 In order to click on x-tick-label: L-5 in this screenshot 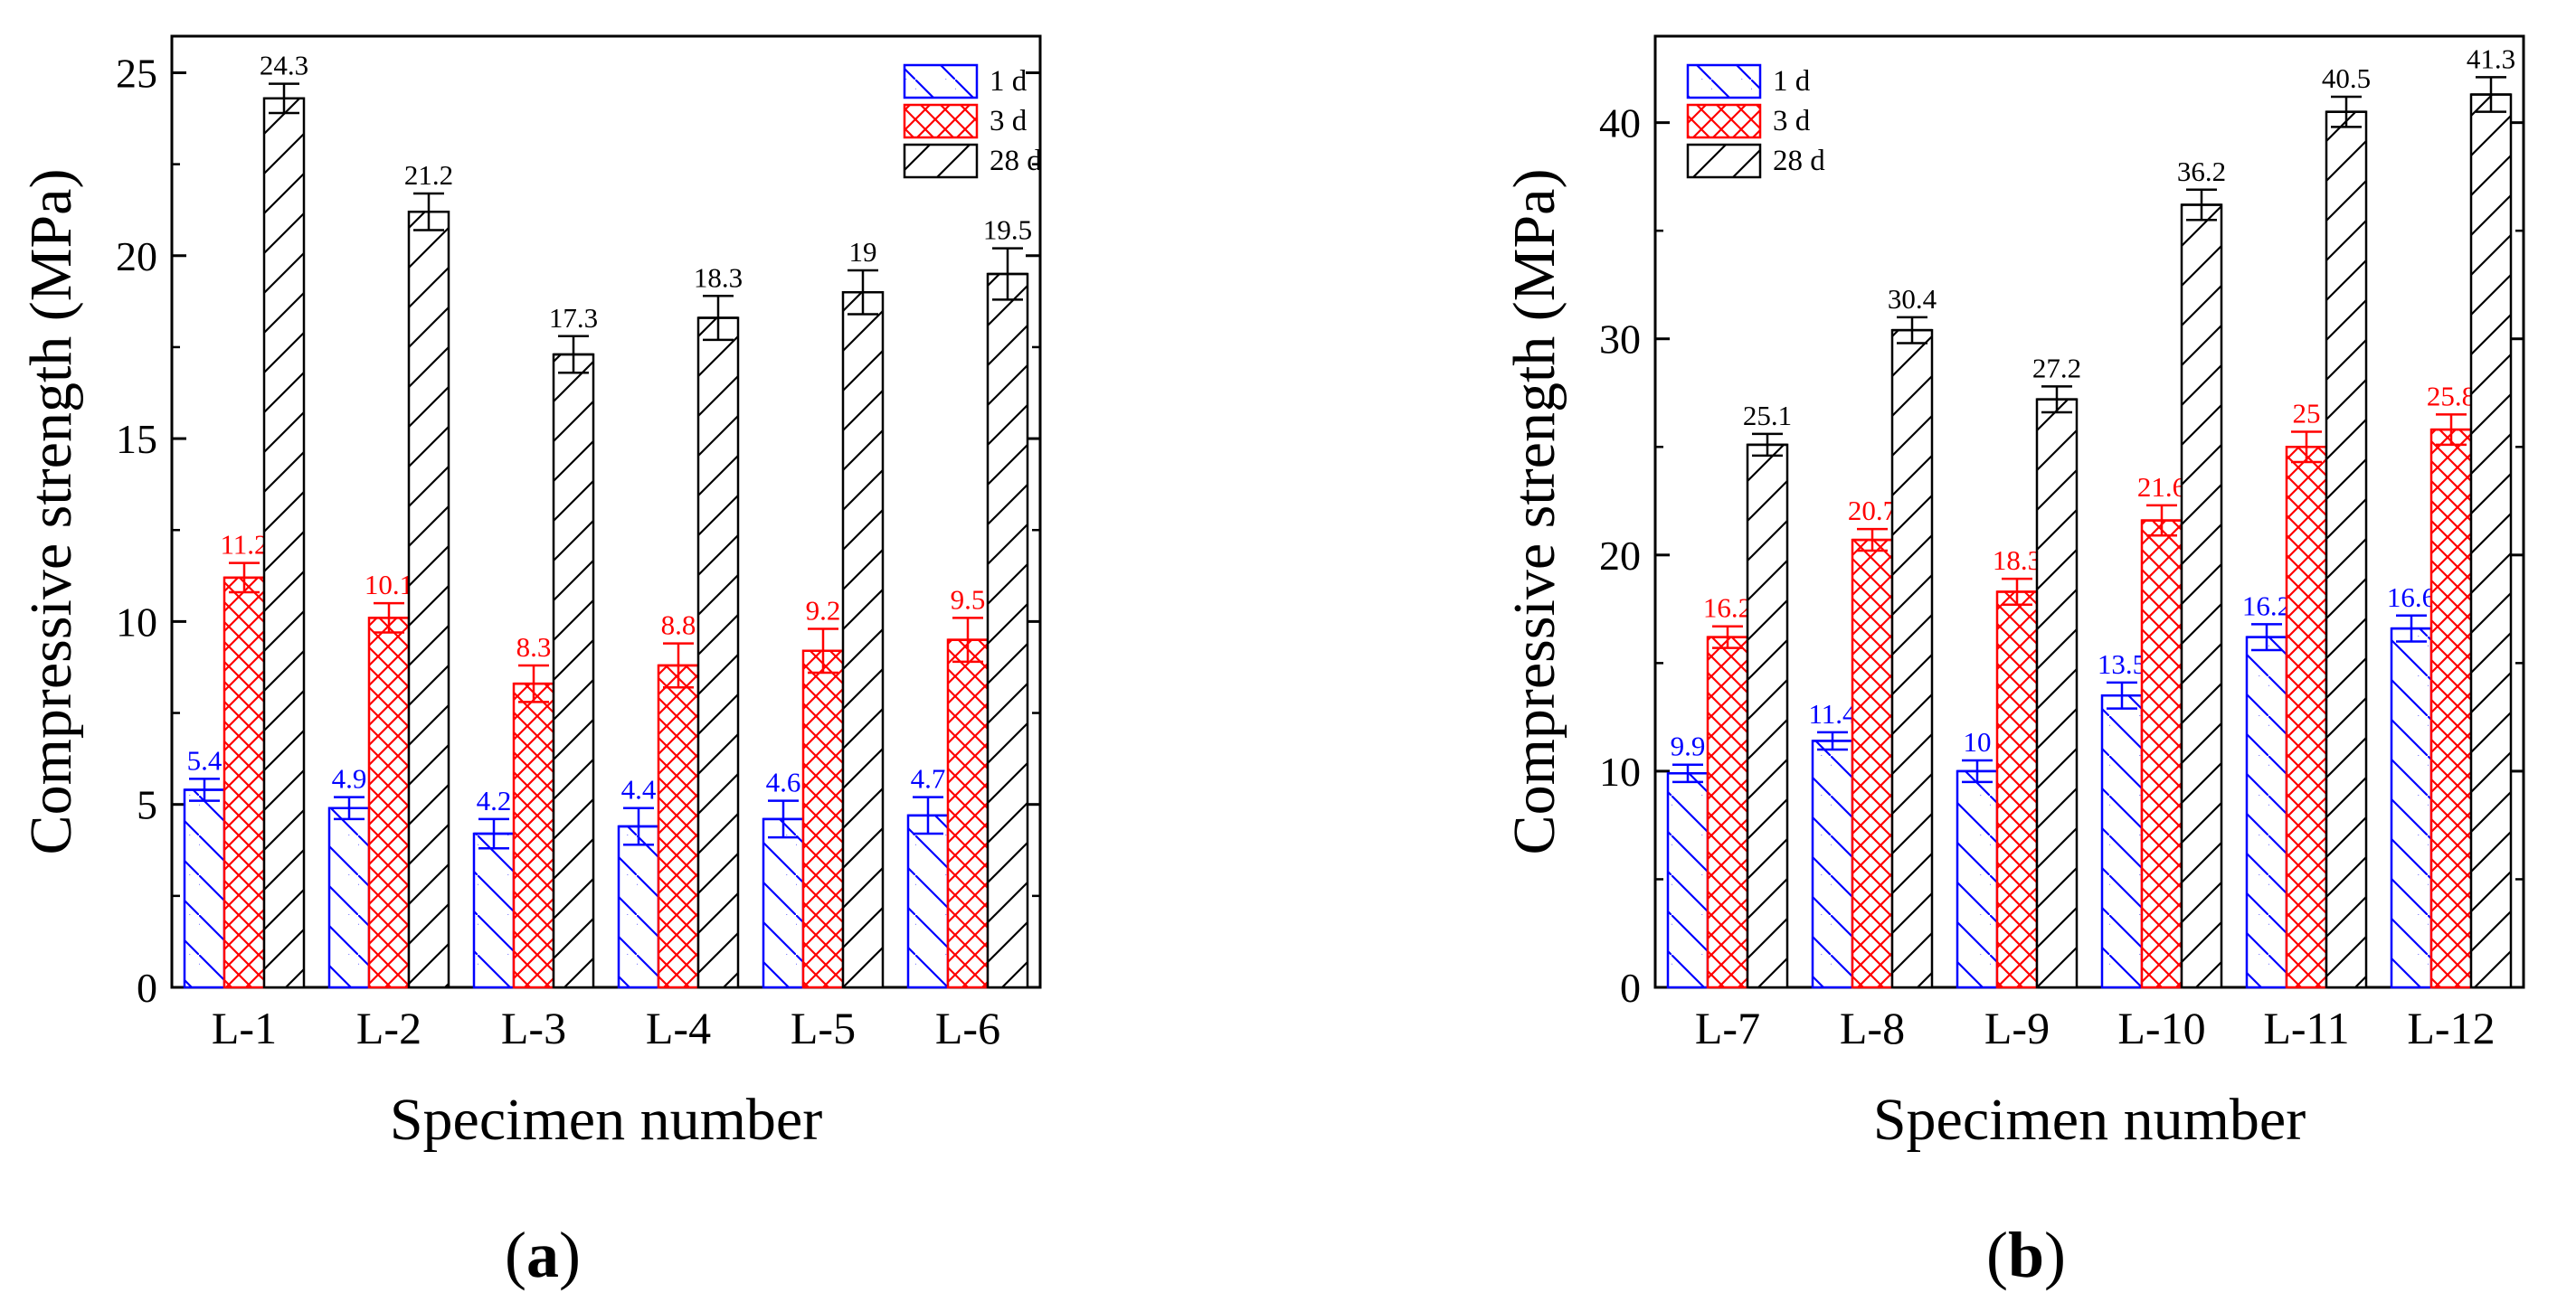, I will do `click(824, 1028)`.